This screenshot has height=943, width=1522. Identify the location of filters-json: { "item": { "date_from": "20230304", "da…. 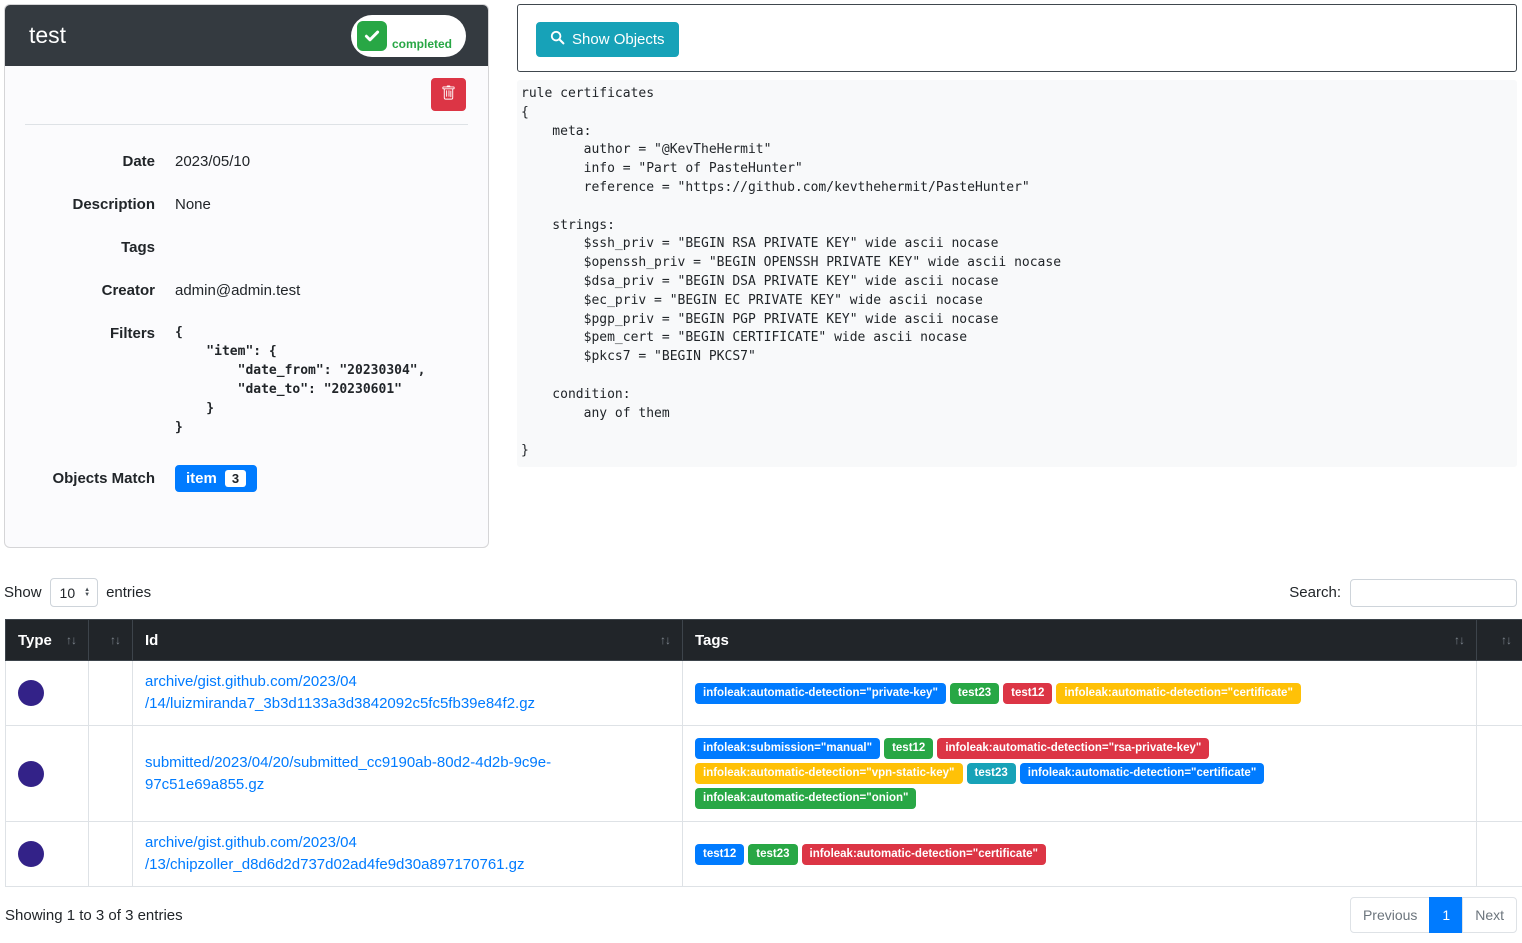
(300, 380).